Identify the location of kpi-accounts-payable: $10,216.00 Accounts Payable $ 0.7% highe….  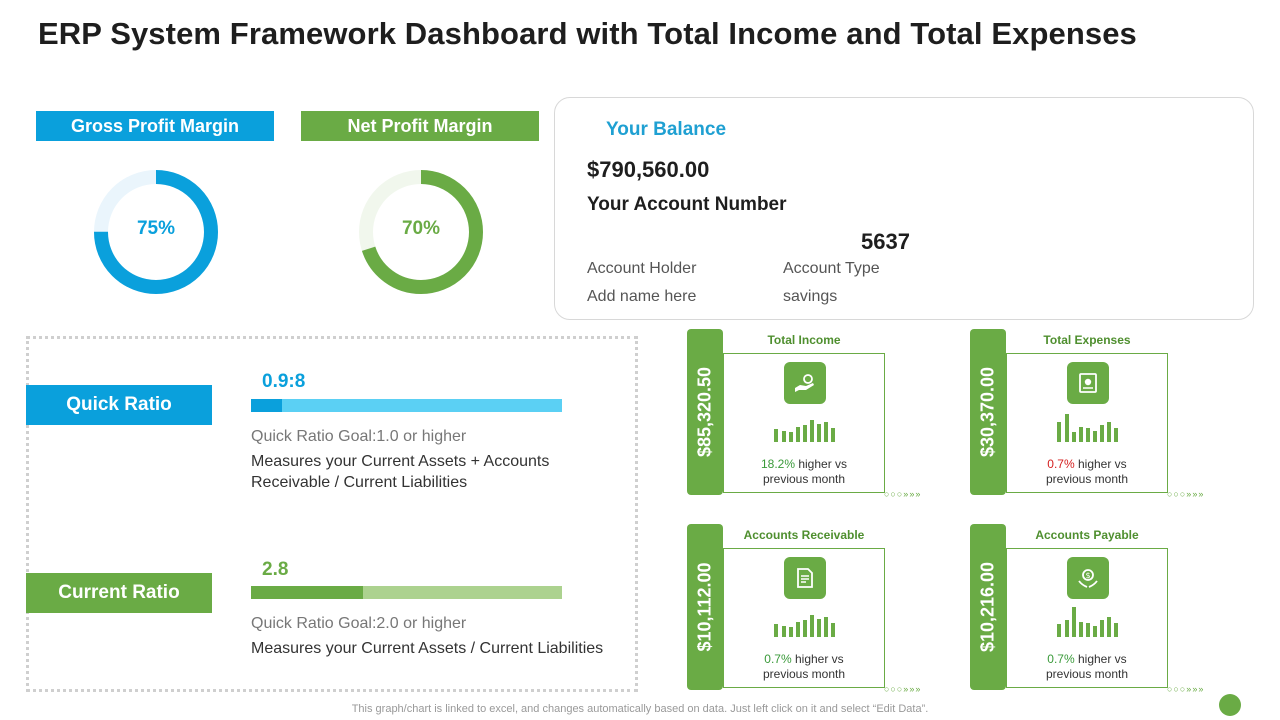
(1086, 609).